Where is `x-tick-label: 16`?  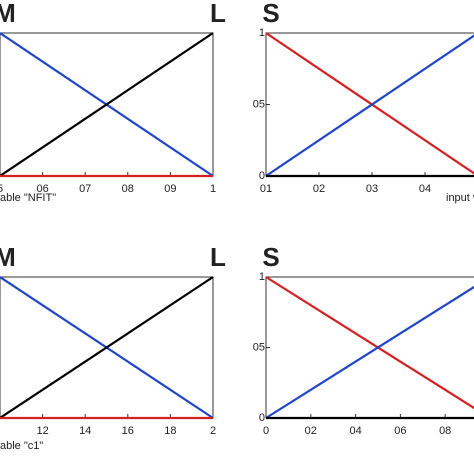 x-tick-label: 16 is located at coordinates (128, 431).